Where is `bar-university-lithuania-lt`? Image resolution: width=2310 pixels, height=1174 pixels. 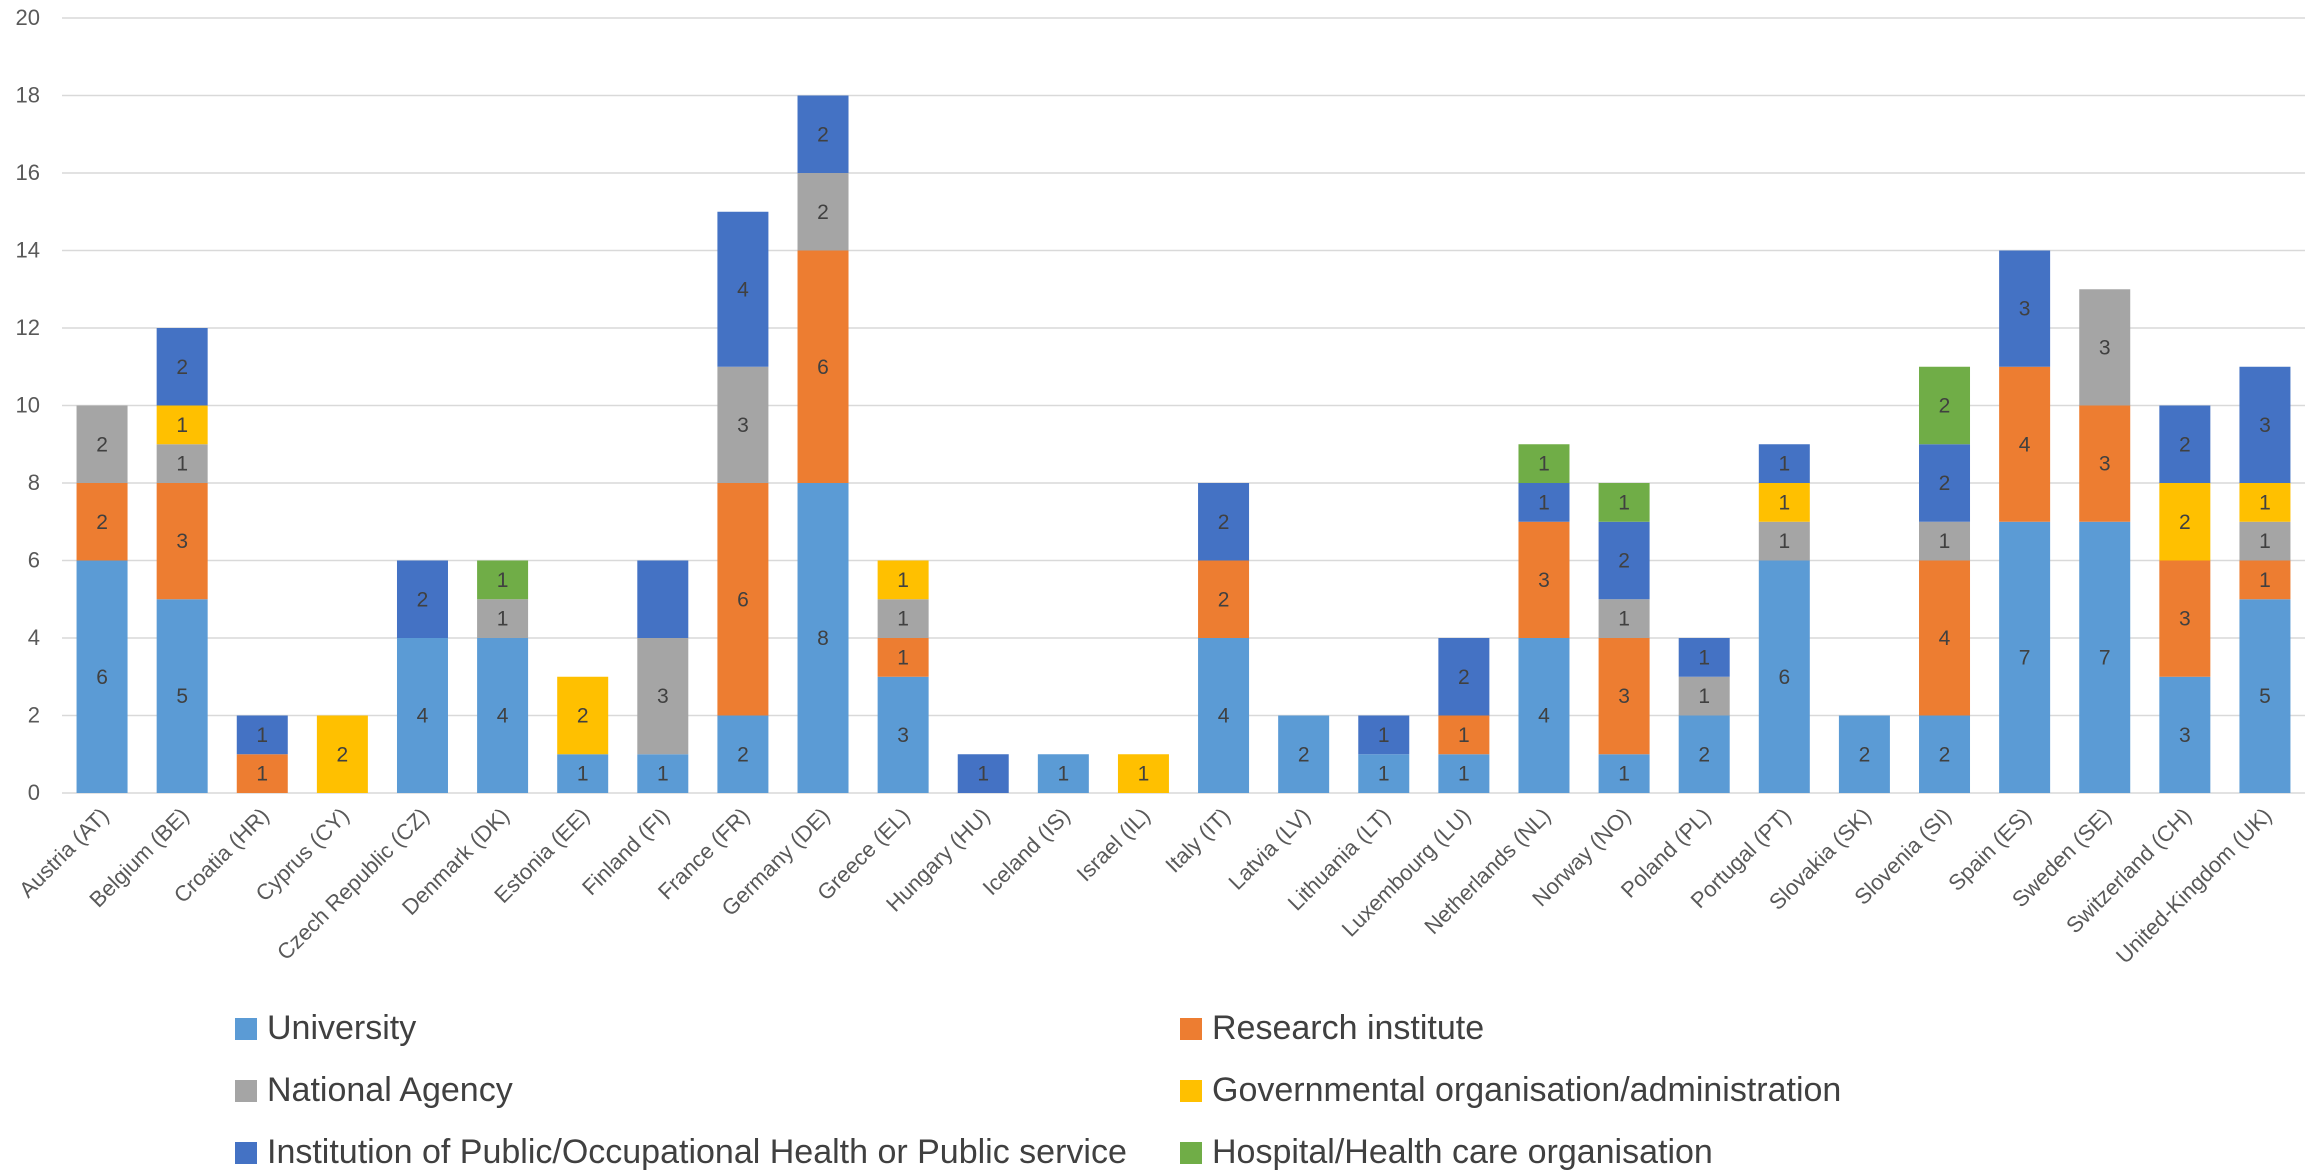
bar-university-lithuania-lt is located at coordinates (1384, 773).